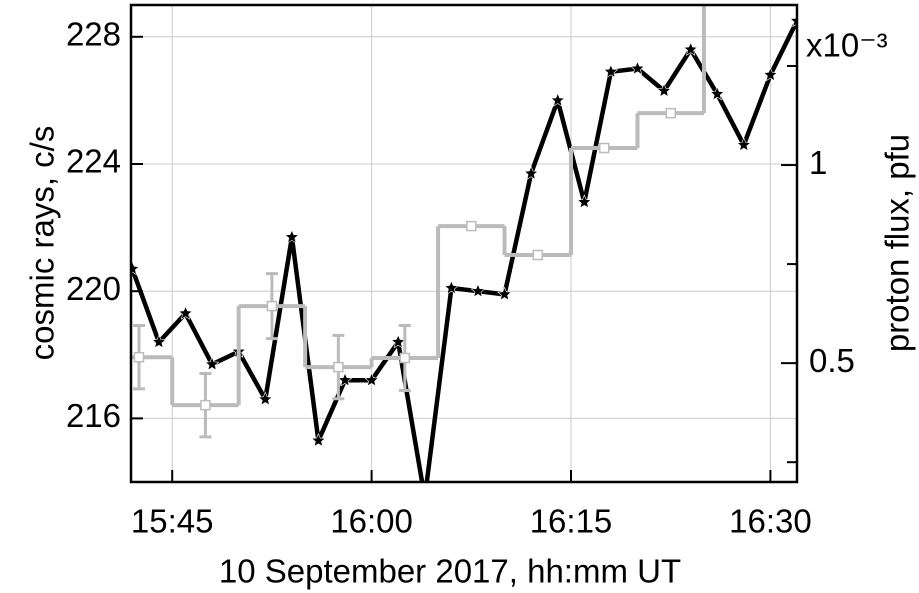  Describe the element at coordinates (450, 571) in the screenshot. I see `x-axis-label: 10 September 2017, hh:mm UT` at that location.